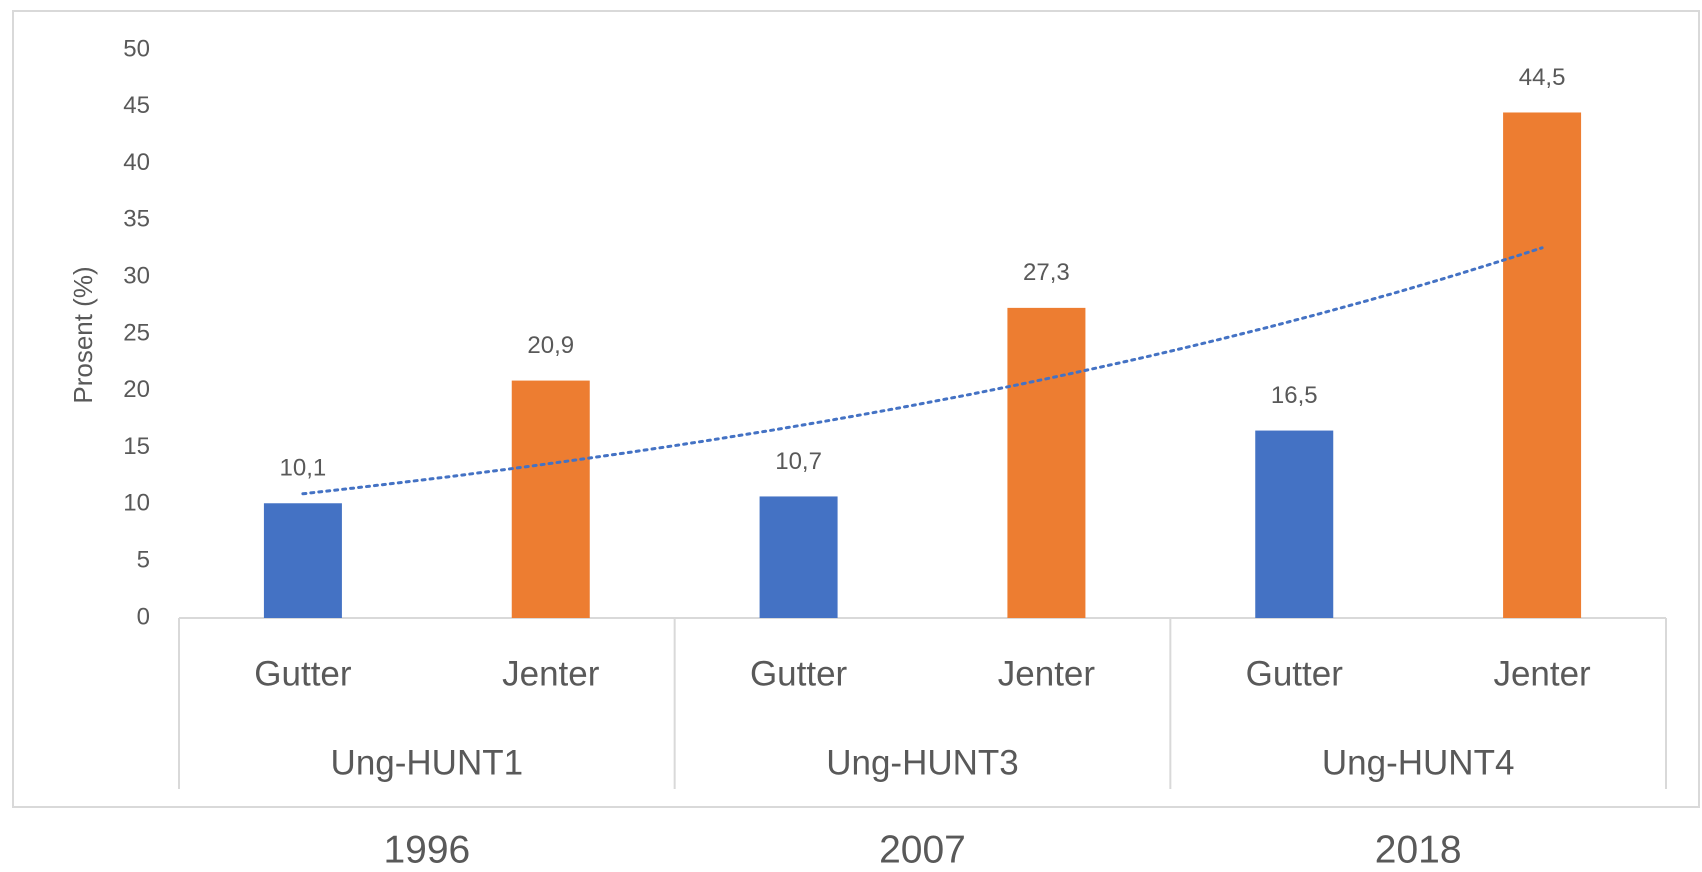  What do you see at coordinates (1046, 272) in the screenshot?
I see `value-label: 27,3` at bounding box center [1046, 272].